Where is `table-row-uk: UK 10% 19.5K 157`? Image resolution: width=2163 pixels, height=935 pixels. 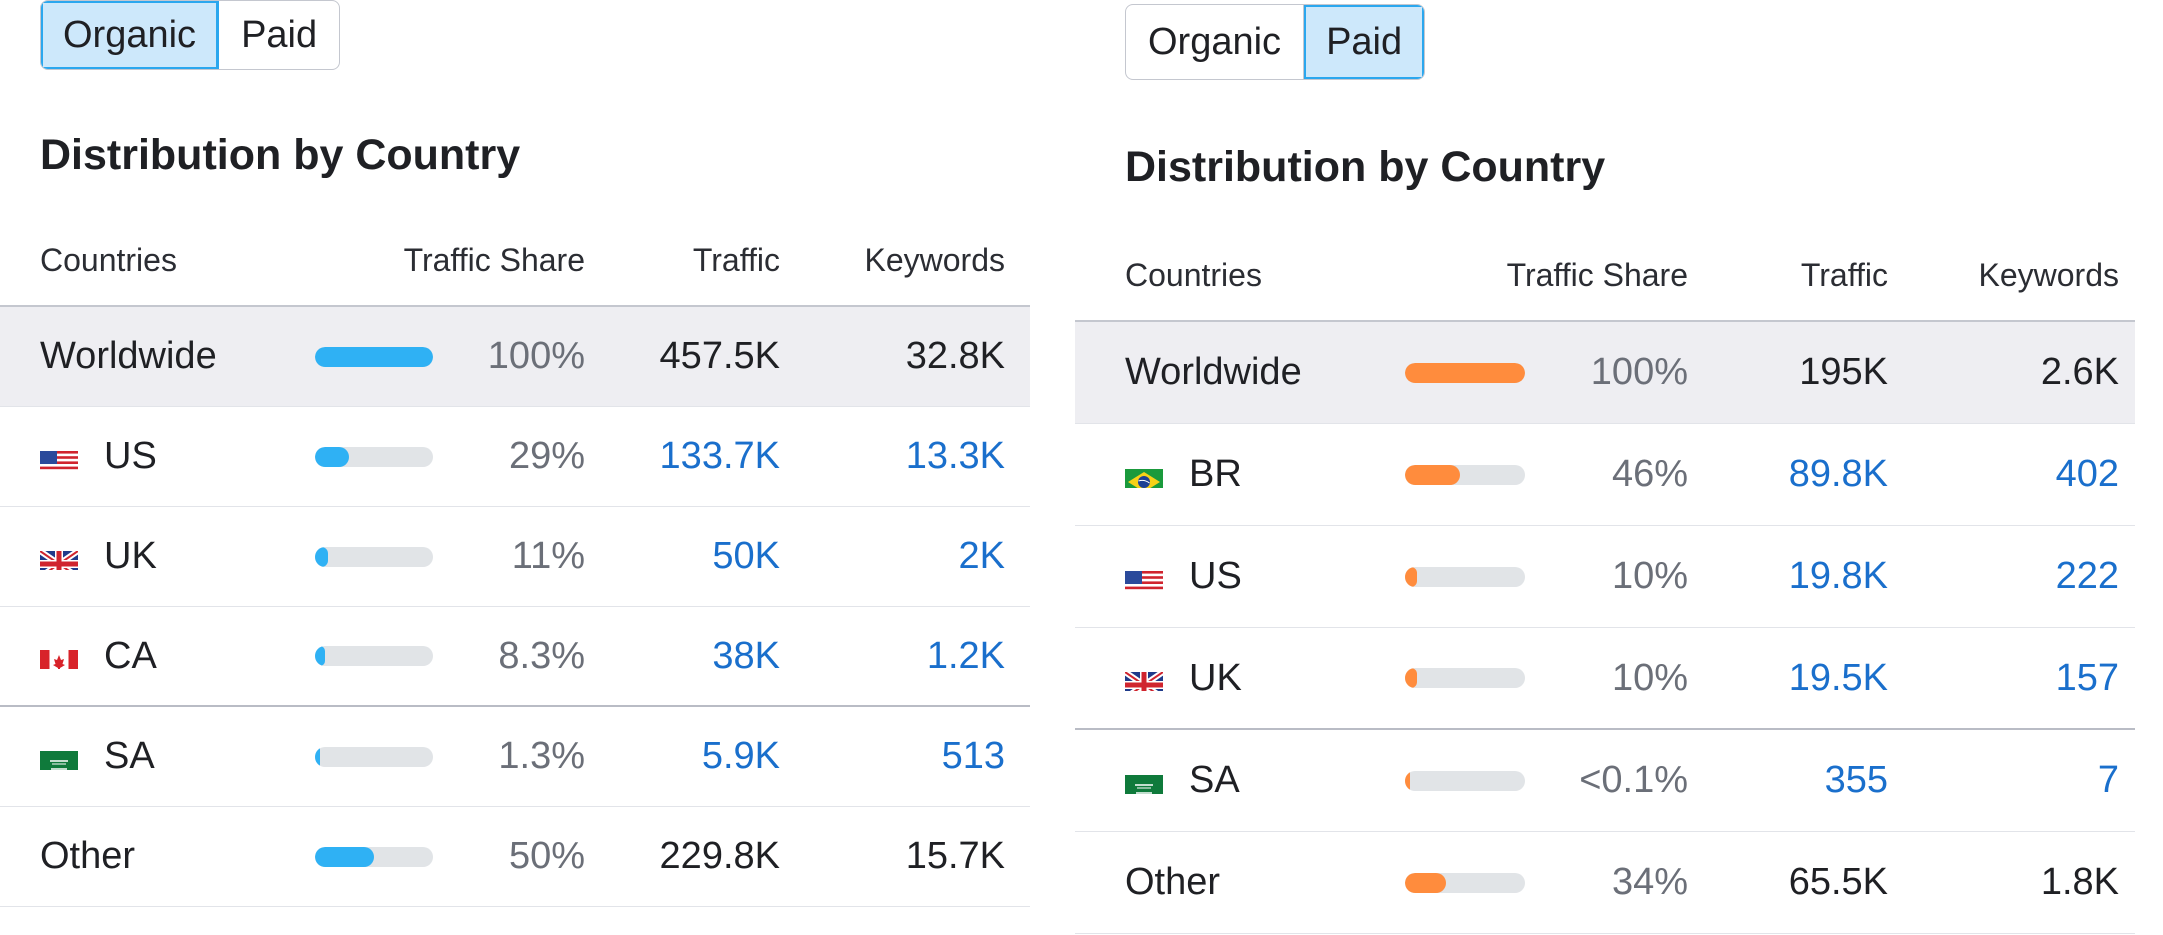
table-row-uk: UK 10% 19.5K 157 is located at coordinates (1605, 679).